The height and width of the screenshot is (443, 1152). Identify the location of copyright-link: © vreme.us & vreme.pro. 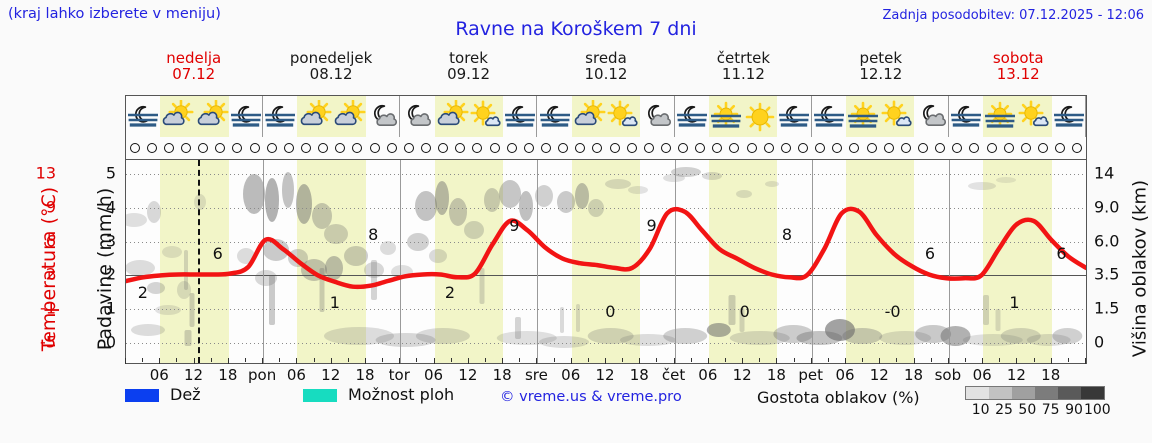
(591, 397).